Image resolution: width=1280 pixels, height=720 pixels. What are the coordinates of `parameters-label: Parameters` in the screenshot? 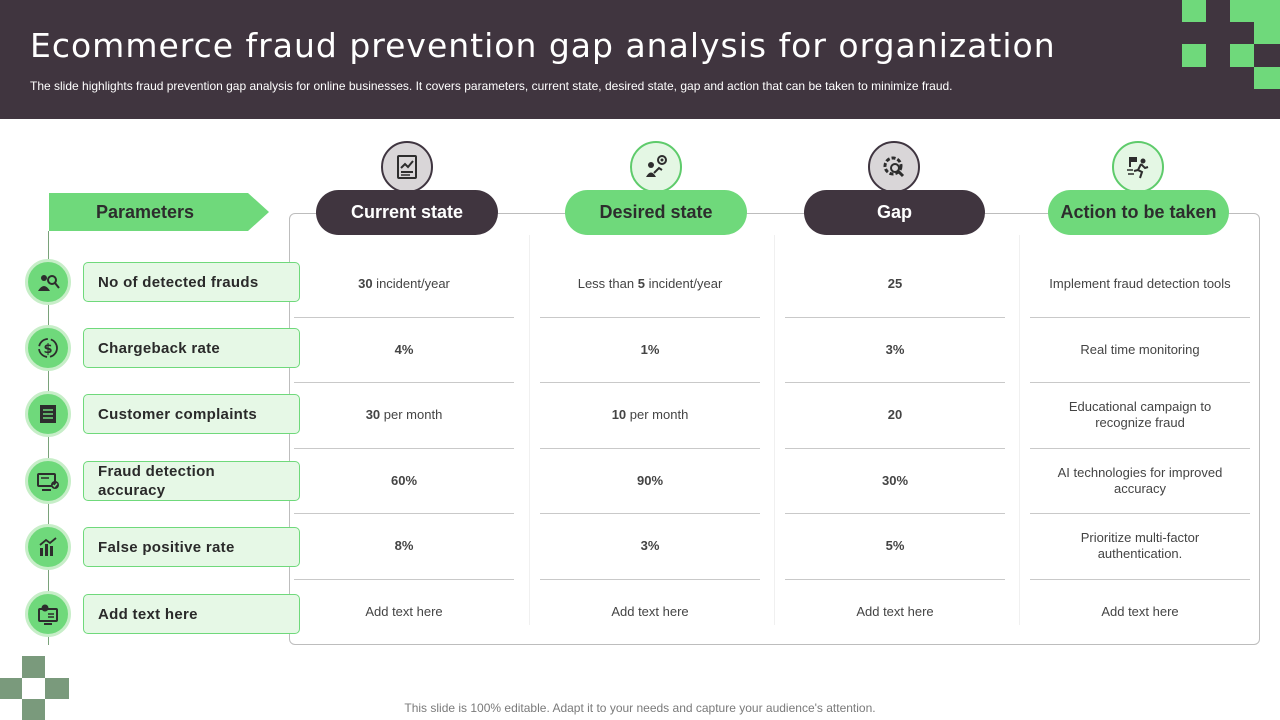 It's located at (145, 212).